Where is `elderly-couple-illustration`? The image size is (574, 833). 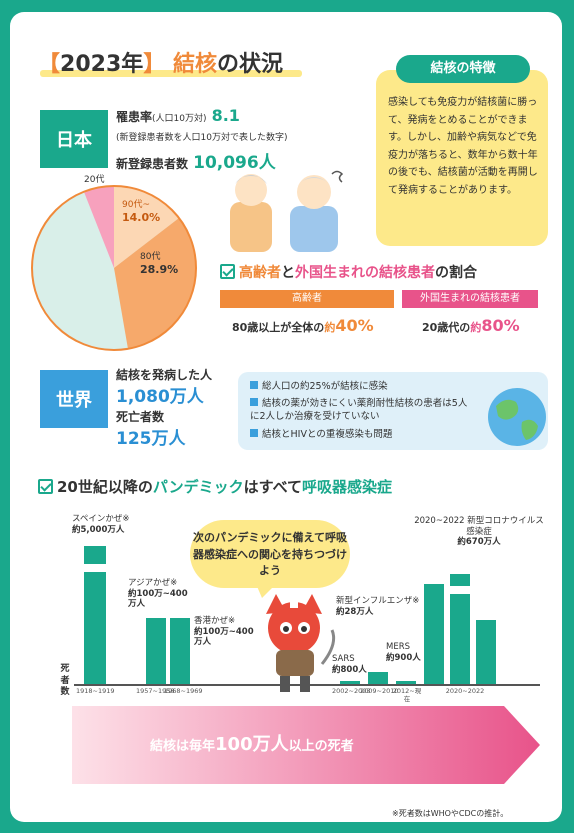
elderly-couple-illustration is located at coordinates (287, 211).